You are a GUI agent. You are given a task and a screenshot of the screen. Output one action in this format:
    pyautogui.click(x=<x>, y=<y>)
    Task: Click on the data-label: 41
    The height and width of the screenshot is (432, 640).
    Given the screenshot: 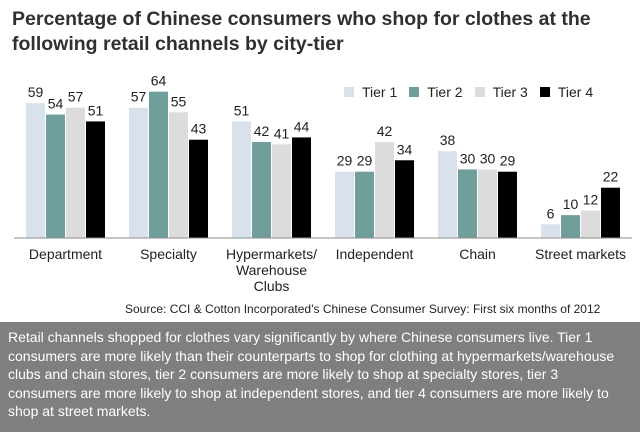 What is the action you would take?
    pyautogui.click(x=282, y=133)
    